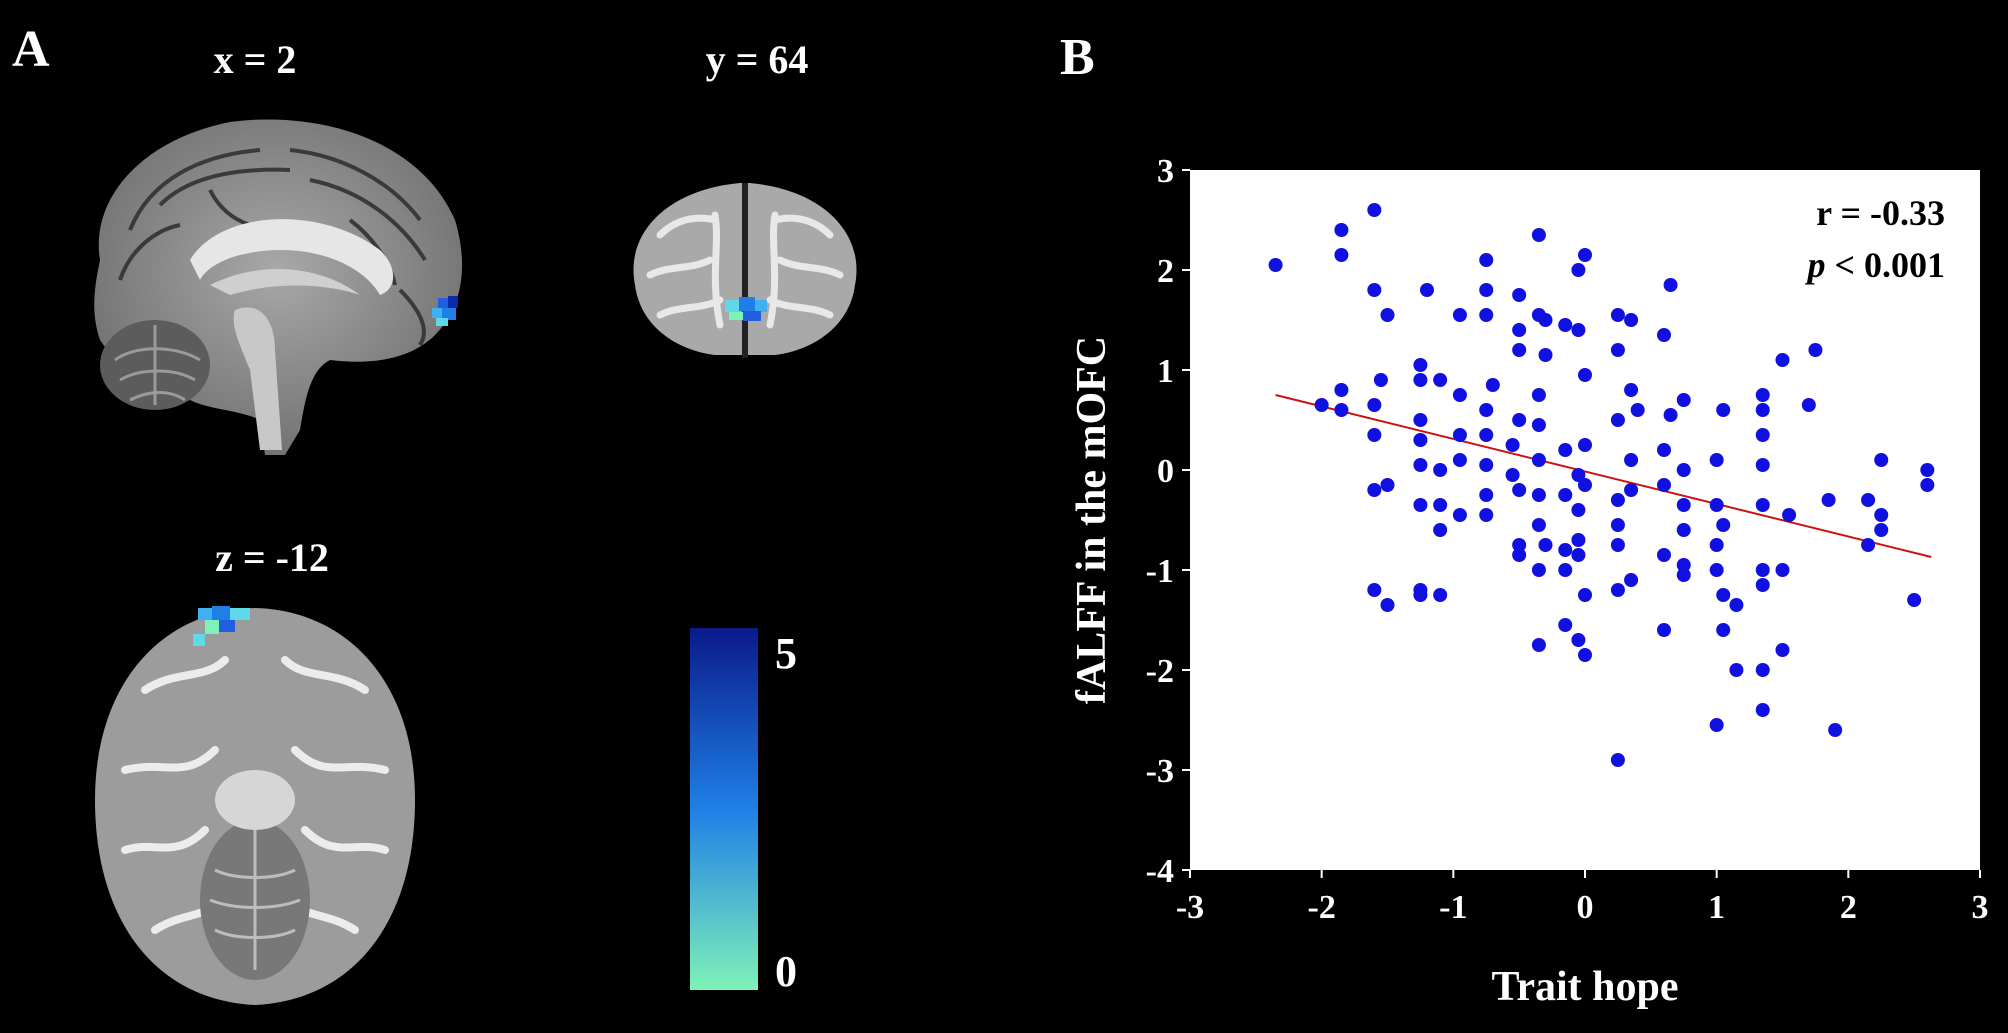 The height and width of the screenshot is (1033, 2008). What do you see at coordinates (1165, 271) in the screenshot?
I see `y-tick-label: 2` at bounding box center [1165, 271].